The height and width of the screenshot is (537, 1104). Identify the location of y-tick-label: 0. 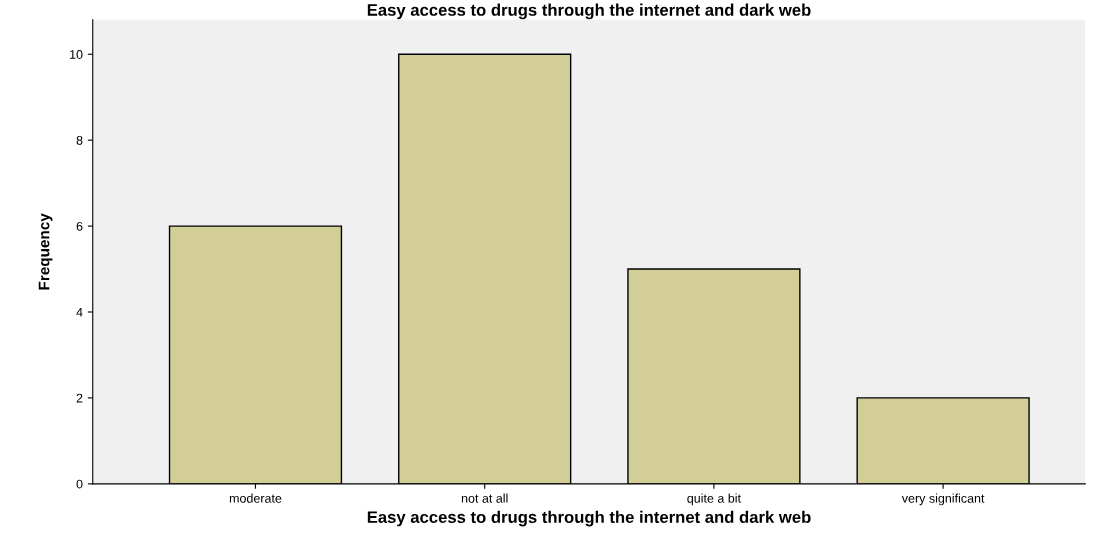
(79, 484).